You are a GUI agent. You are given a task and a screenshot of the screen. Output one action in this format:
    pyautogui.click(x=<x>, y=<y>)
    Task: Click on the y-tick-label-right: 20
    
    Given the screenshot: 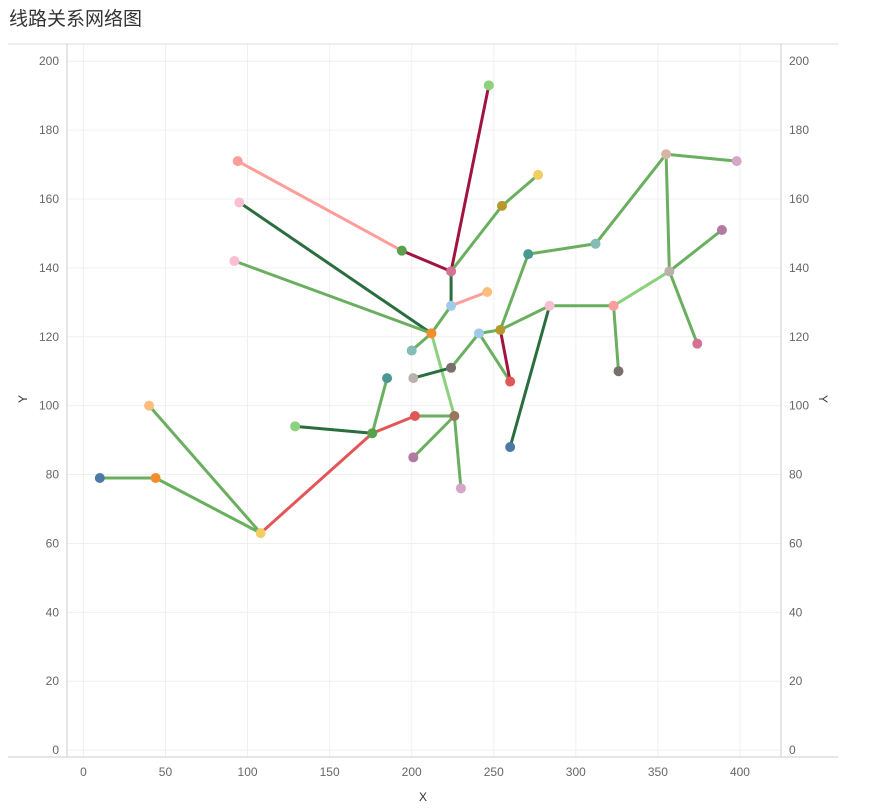 What is the action you would take?
    pyautogui.click(x=796, y=681)
    